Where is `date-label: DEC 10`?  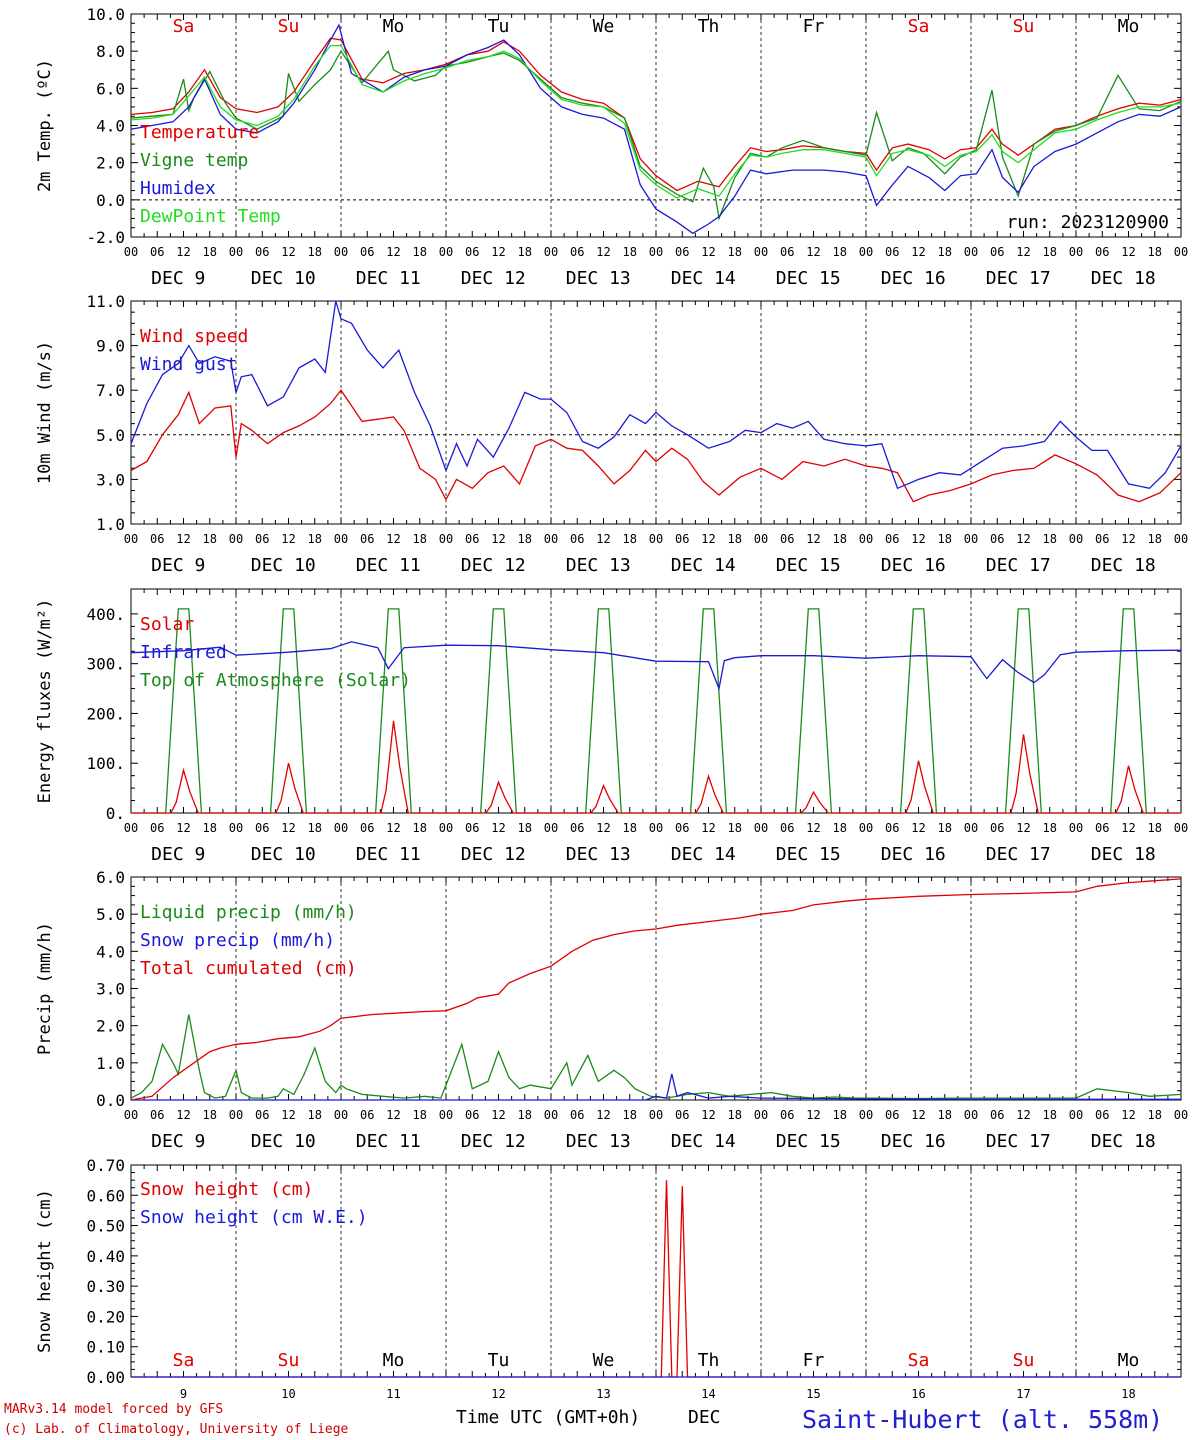
date-label: DEC 10 is located at coordinates (283, 278).